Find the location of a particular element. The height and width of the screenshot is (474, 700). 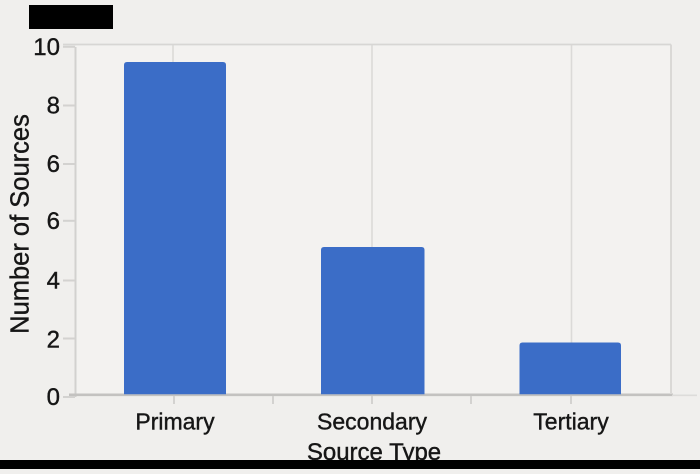

svg-text: Tertiary is located at coordinates (571, 422).